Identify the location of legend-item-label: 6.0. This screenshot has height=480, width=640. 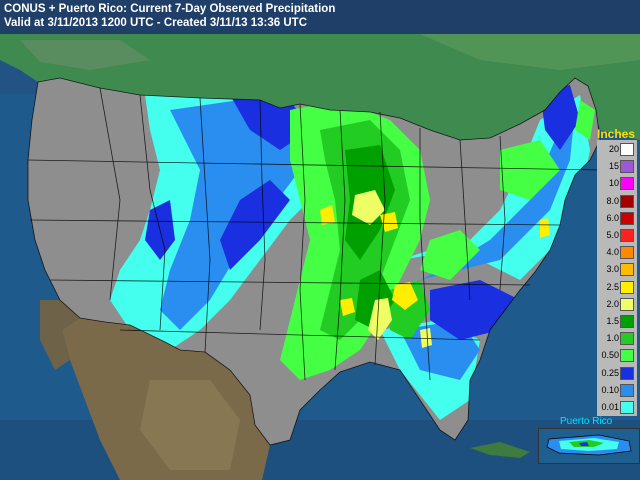
(612, 217).